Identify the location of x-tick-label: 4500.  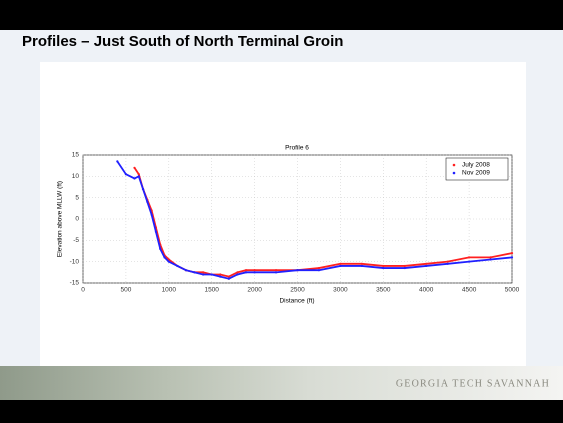
(469, 290).